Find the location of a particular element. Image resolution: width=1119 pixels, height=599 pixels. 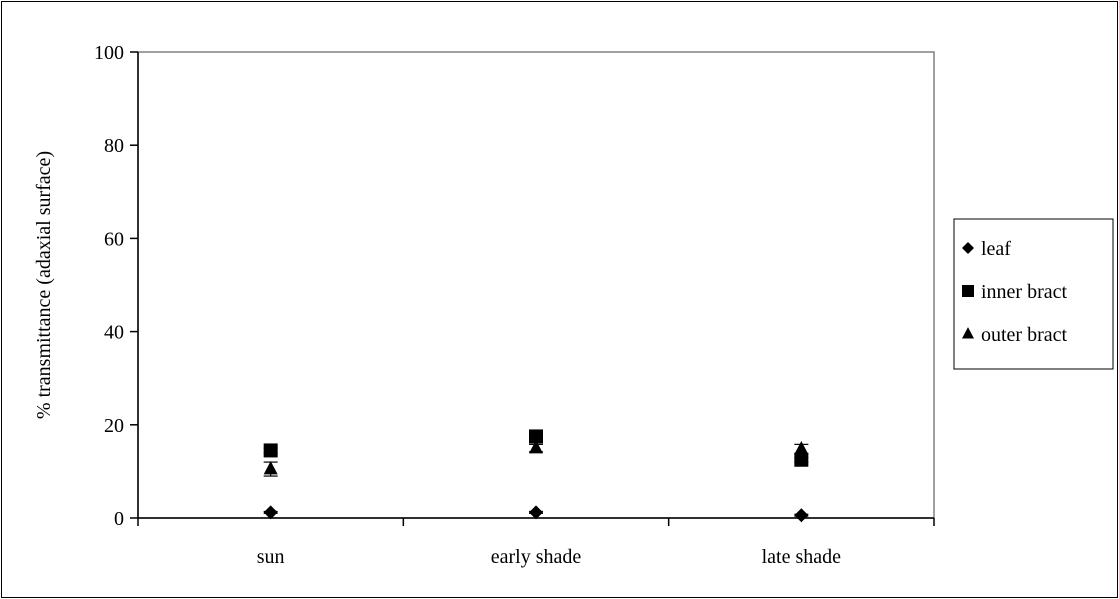

legend-item: inner bract is located at coordinates (1015, 292).